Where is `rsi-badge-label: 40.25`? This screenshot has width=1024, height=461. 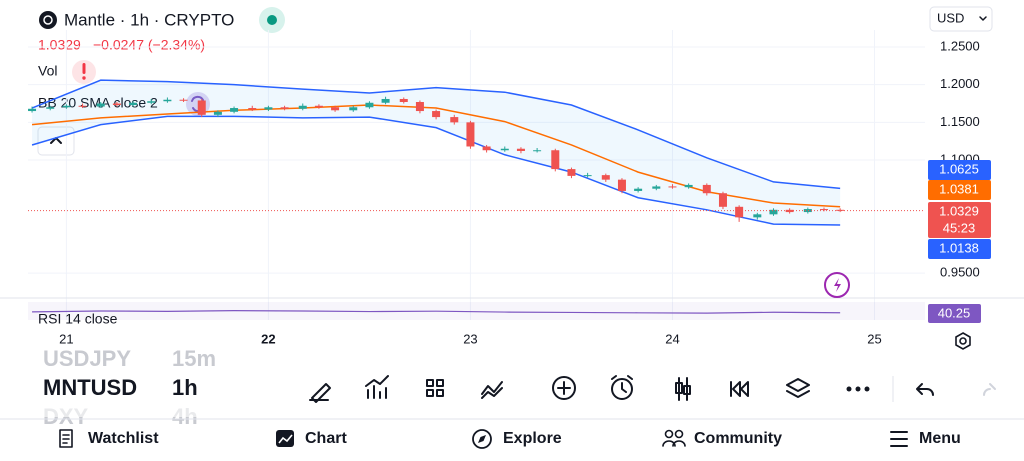
rsi-badge-label: 40.25 is located at coordinates (954, 312).